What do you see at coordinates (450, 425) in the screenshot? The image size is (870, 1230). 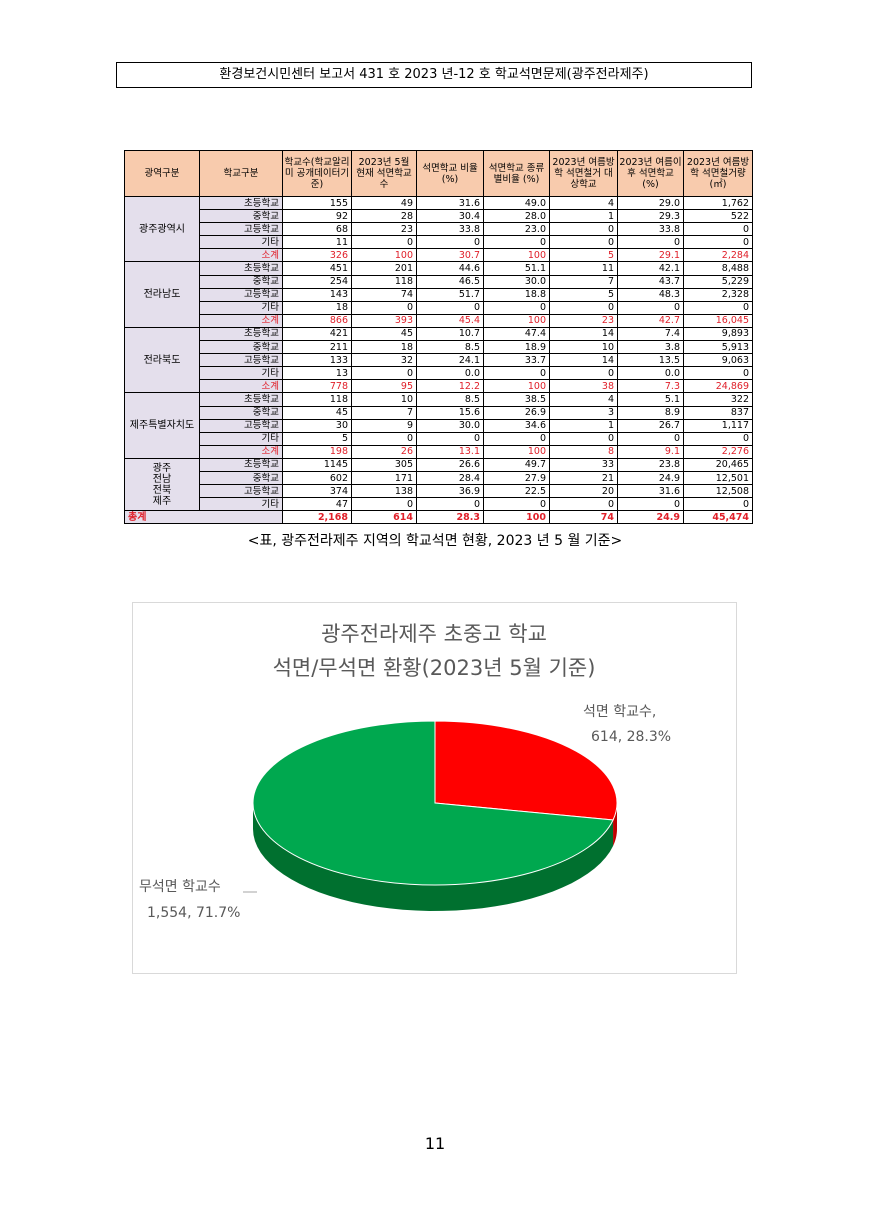 I see `value-cell: 30.0` at bounding box center [450, 425].